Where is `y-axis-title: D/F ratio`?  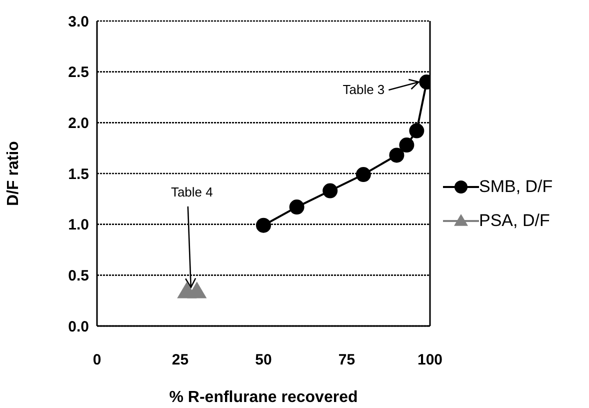 y-axis-title: D/F ratio is located at coordinates (13, 173).